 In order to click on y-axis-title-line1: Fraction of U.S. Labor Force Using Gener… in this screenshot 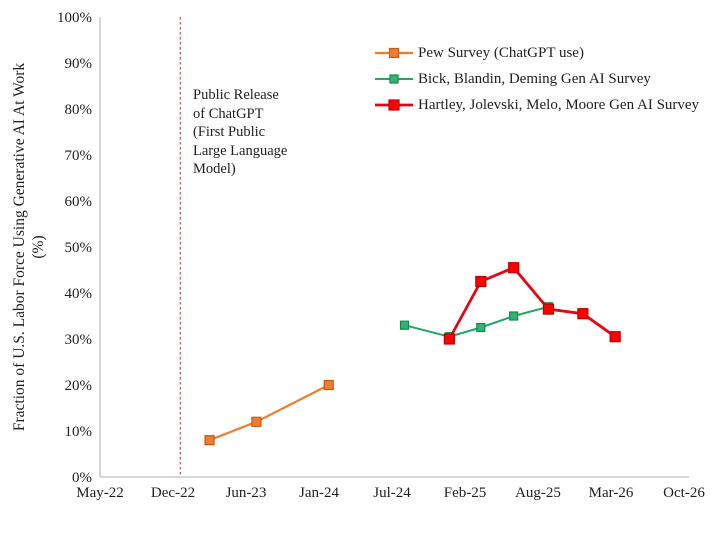, I will do `click(19, 247)`.